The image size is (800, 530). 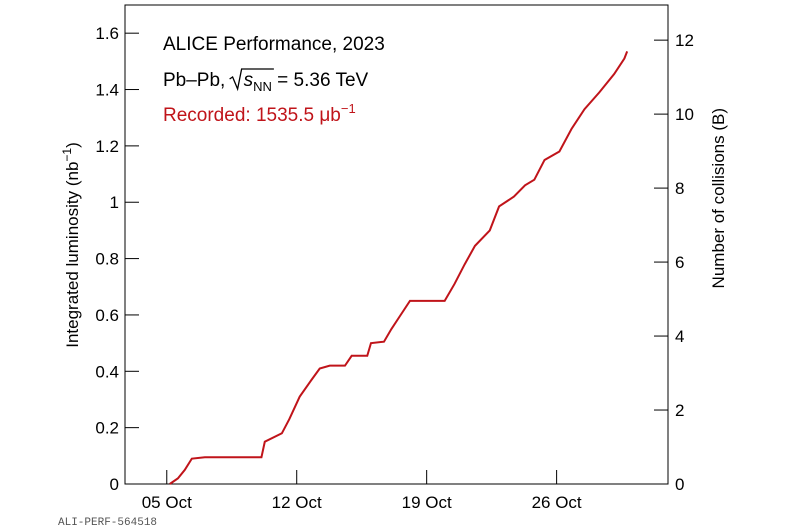 What do you see at coordinates (684, 40) in the screenshot?
I see `y2-tick-label: 12` at bounding box center [684, 40].